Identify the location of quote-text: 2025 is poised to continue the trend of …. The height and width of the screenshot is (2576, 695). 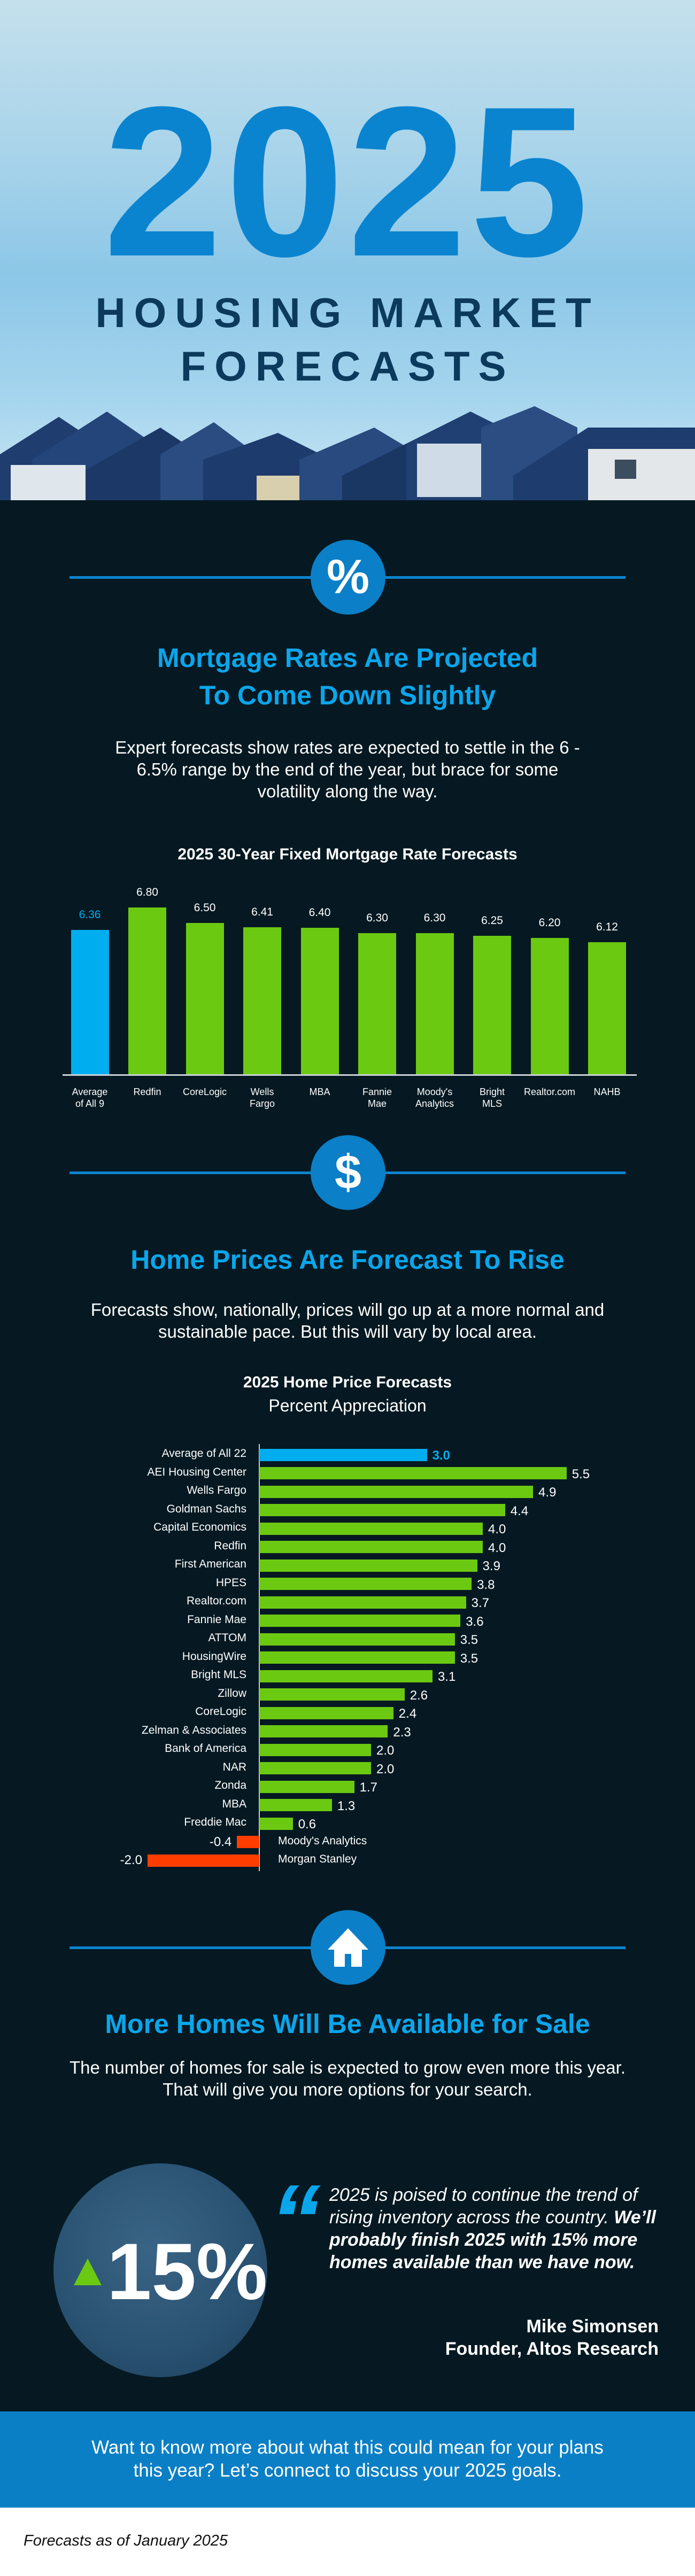
(497, 2229).